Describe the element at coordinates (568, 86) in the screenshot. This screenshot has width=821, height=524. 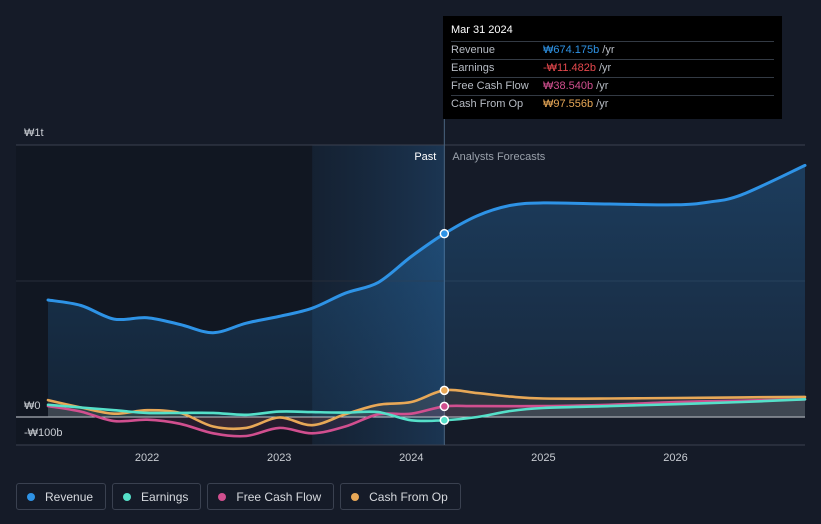
I see `tooltip-row-value: ₩38.540b` at that location.